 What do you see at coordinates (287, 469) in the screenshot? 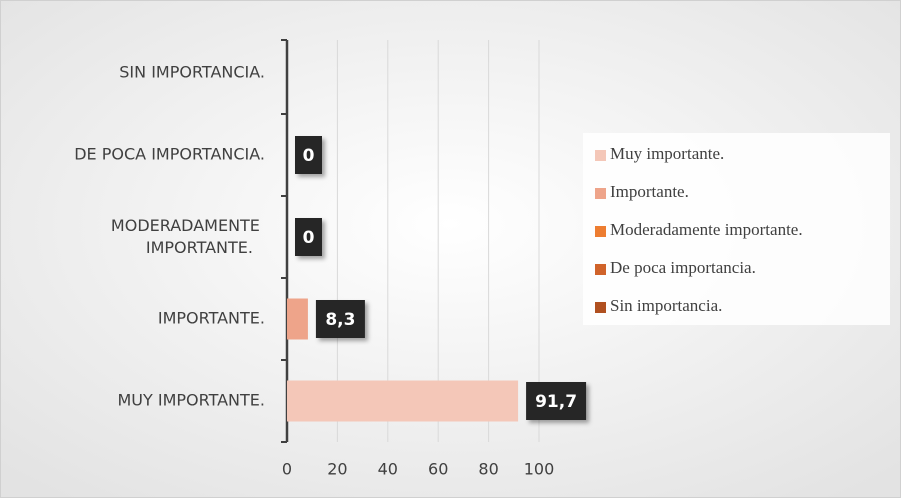
I see `x-tick-label: 0` at bounding box center [287, 469].